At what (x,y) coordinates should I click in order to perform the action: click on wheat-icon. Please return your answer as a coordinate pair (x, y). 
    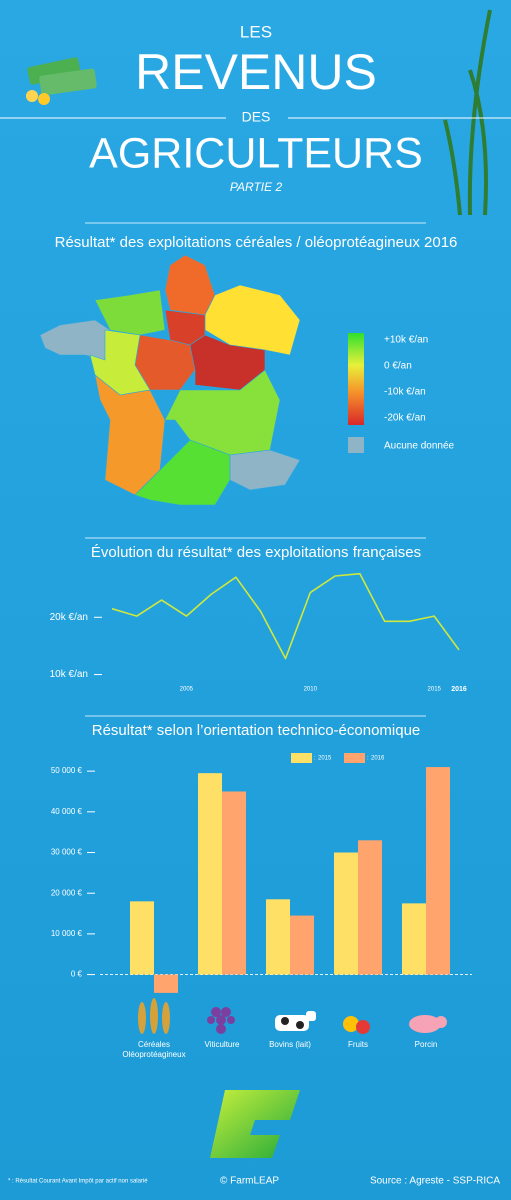
    Looking at the image, I should click on (154, 1016).